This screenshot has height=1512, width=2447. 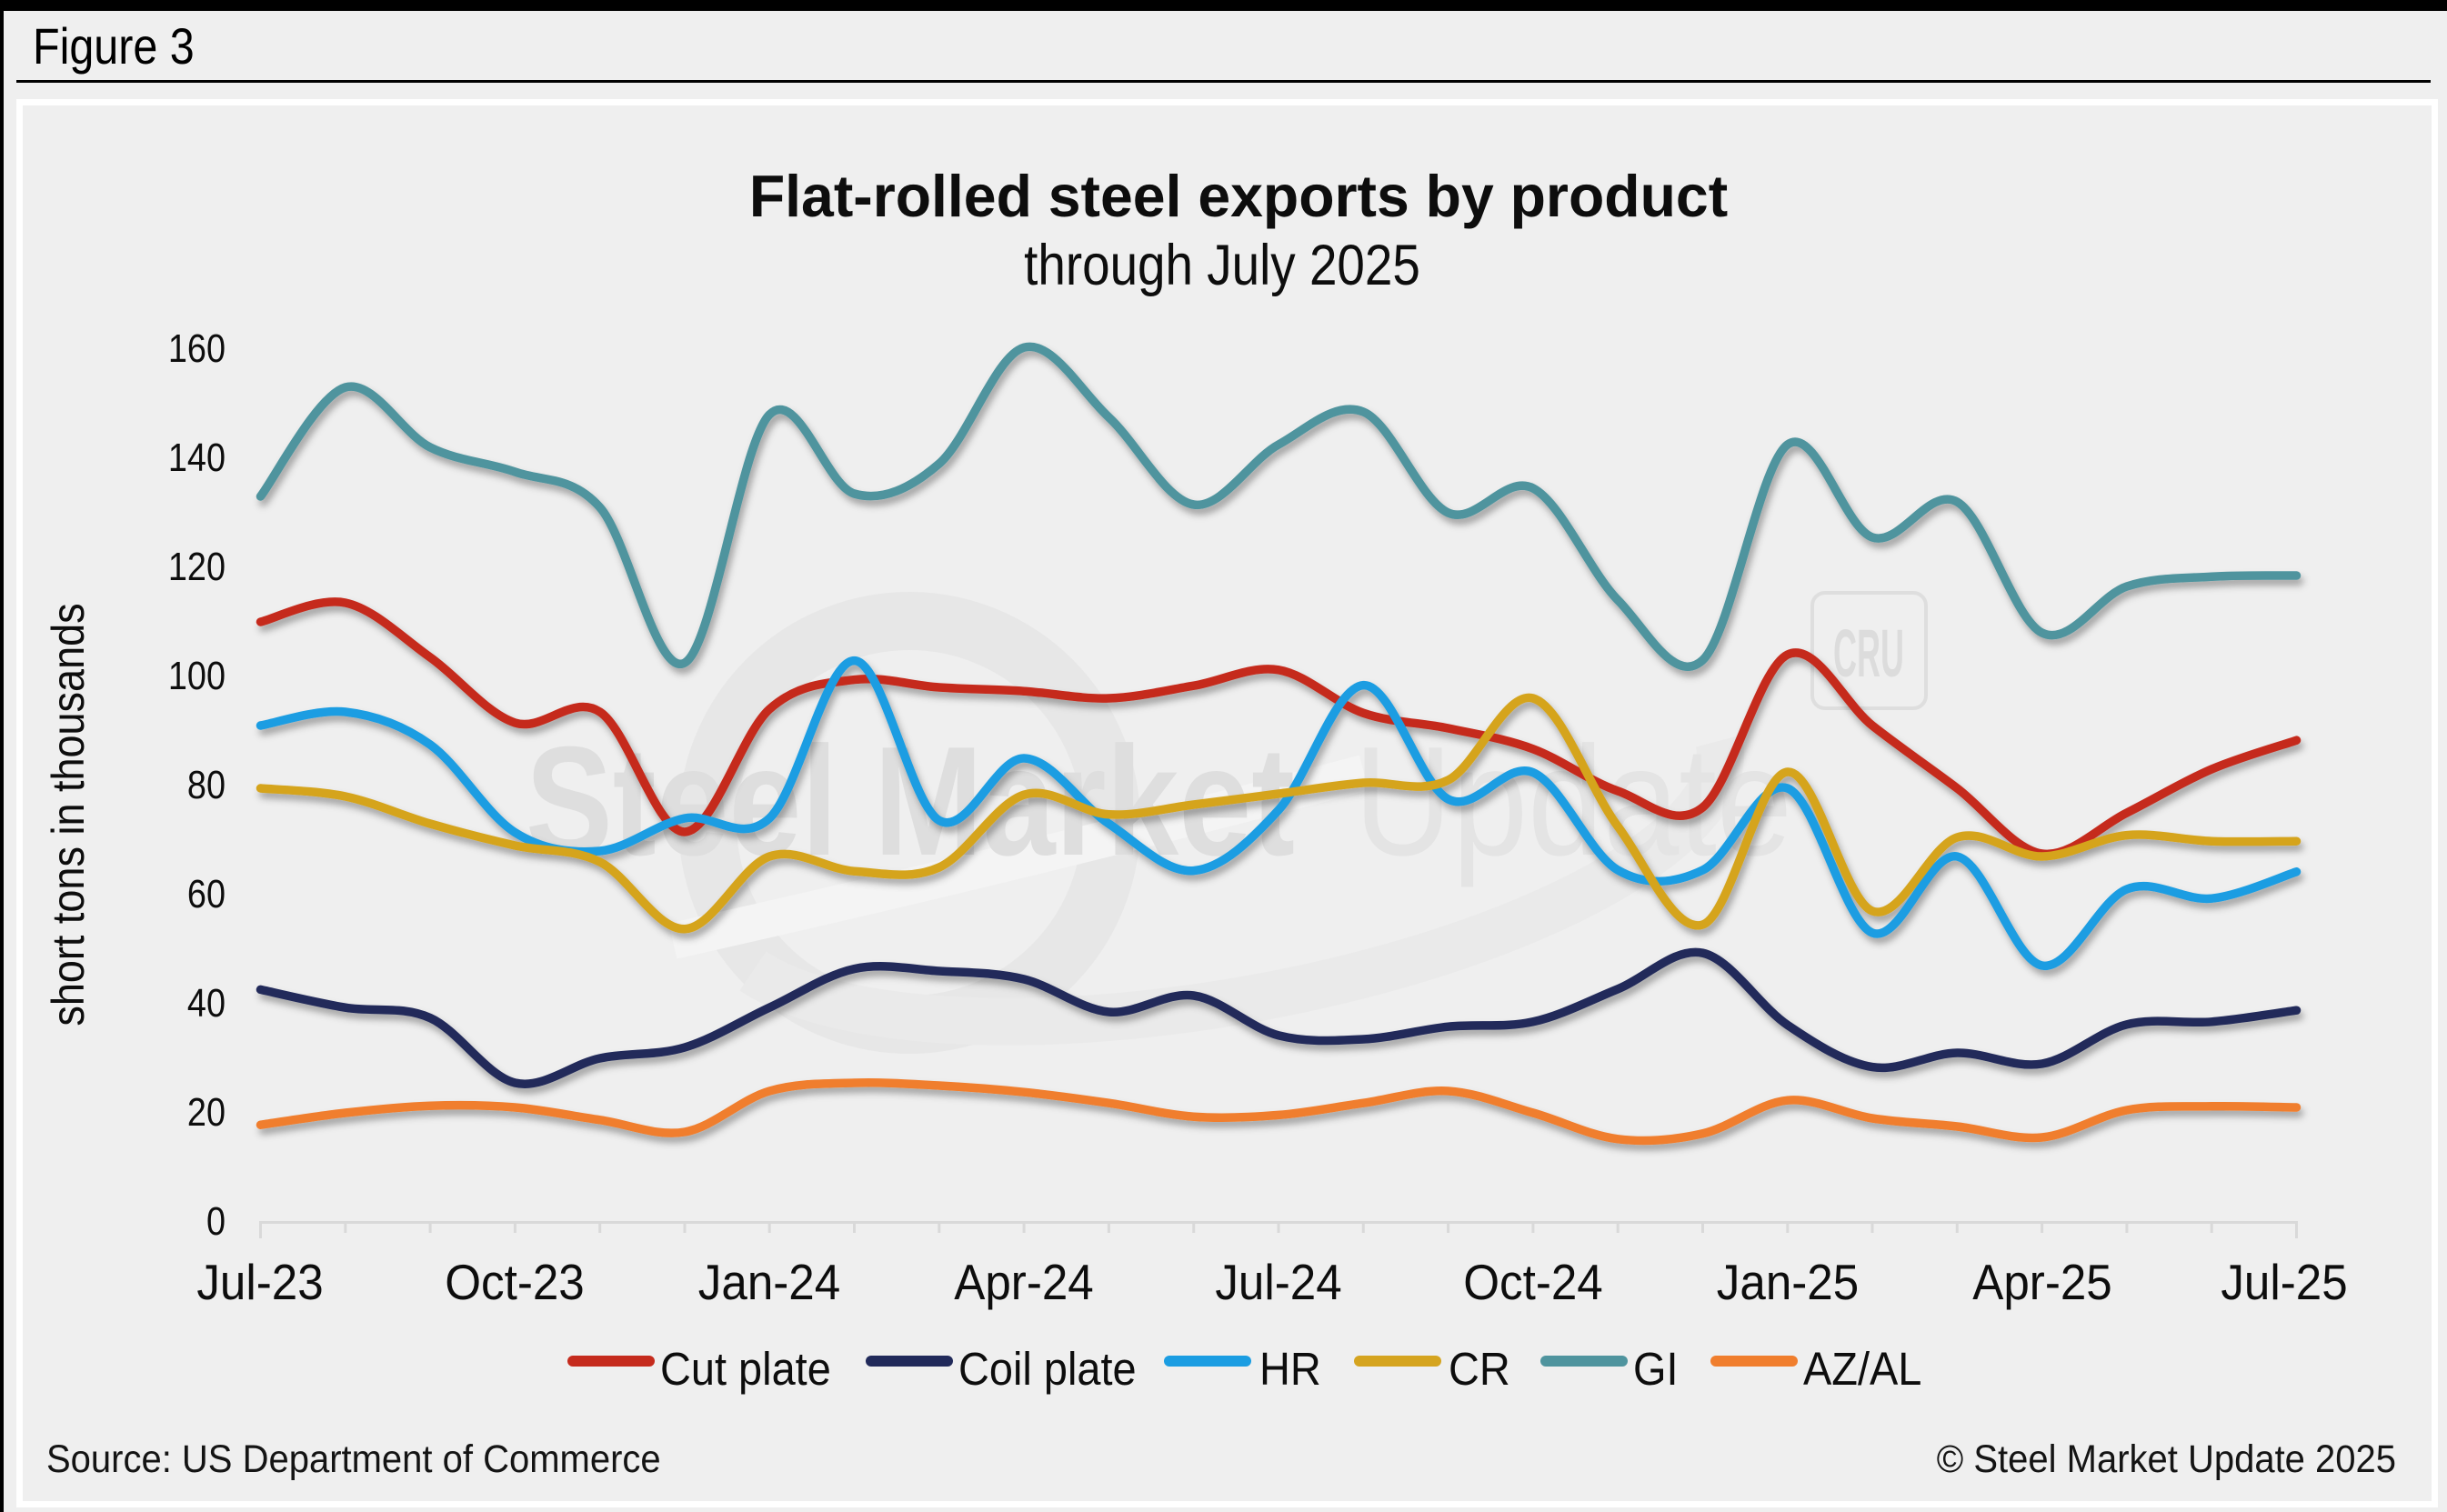 What do you see at coordinates (911, 801) in the screenshot?
I see `svg-text: Steel Market` at bounding box center [911, 801].